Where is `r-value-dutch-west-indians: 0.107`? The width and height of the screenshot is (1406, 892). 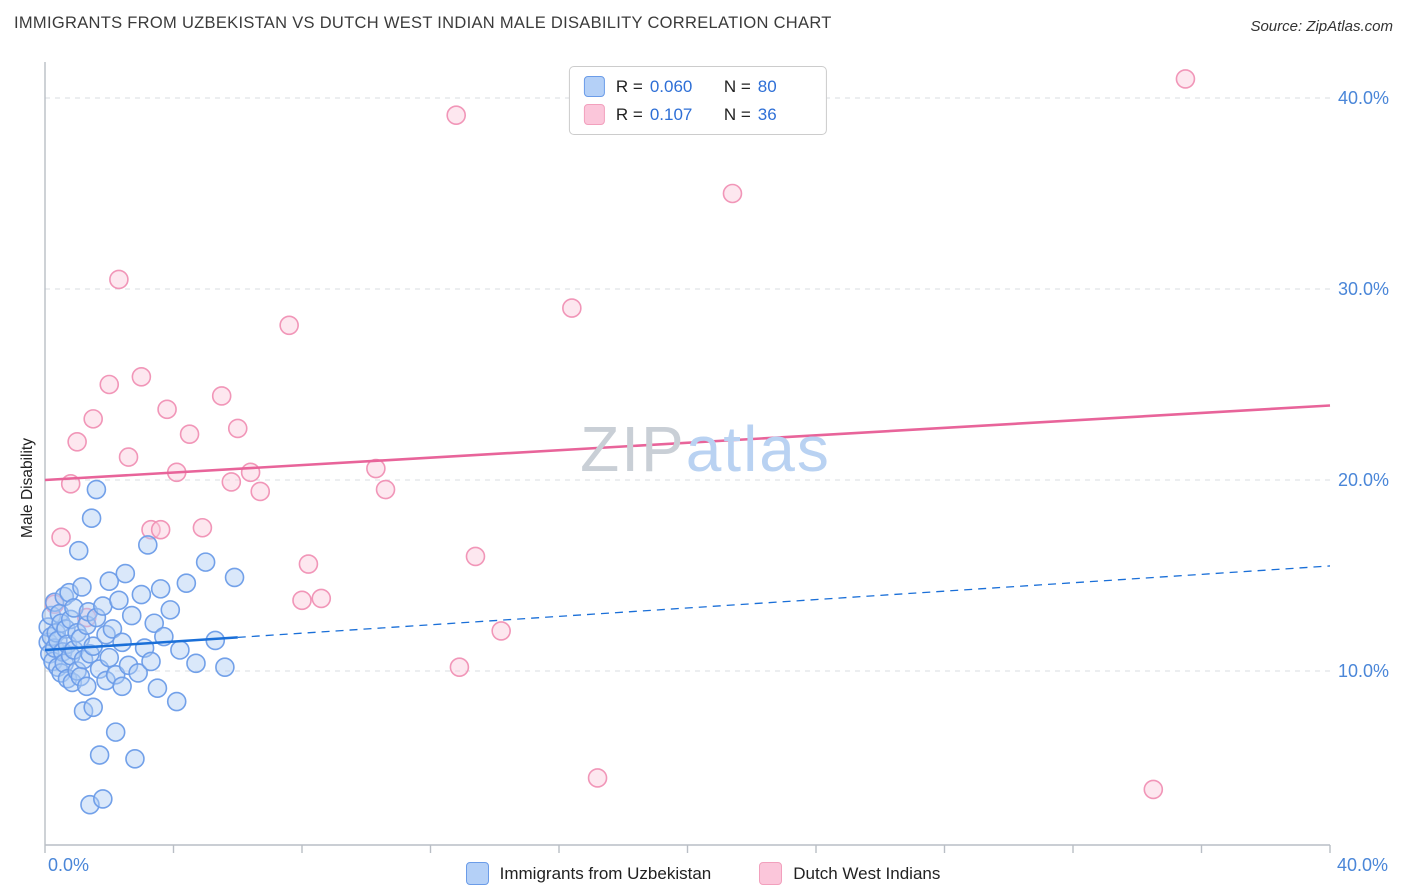 r-value-dutch-west-indians: 0.107 is located at coordinates (671, 114).